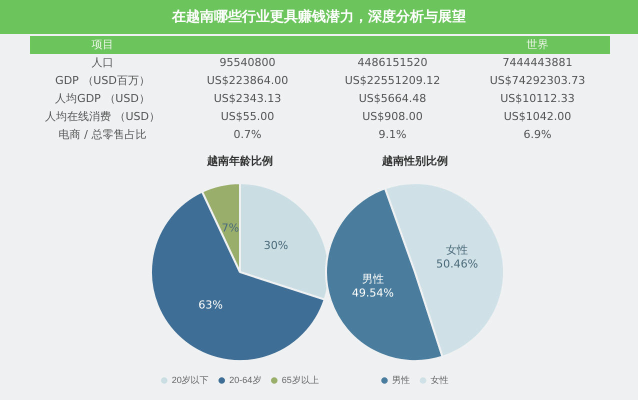  What do you see at coordinates (392, 63) in the screenshot?
I see `text: 4486151520` at bounding box center [392, 63].